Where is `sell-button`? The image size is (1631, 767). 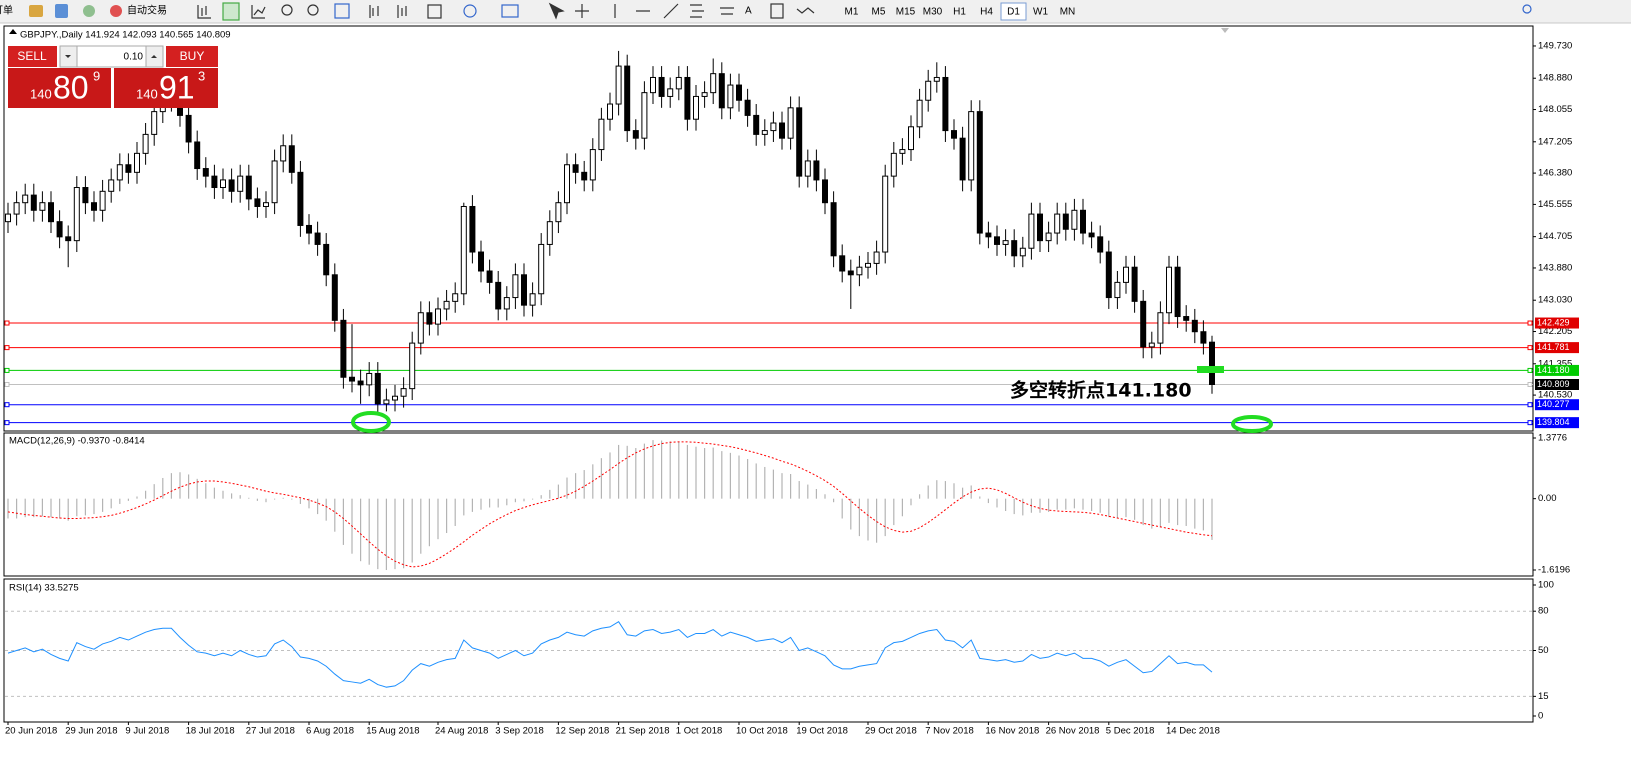 sell-button is located at coordinates (32, 56).